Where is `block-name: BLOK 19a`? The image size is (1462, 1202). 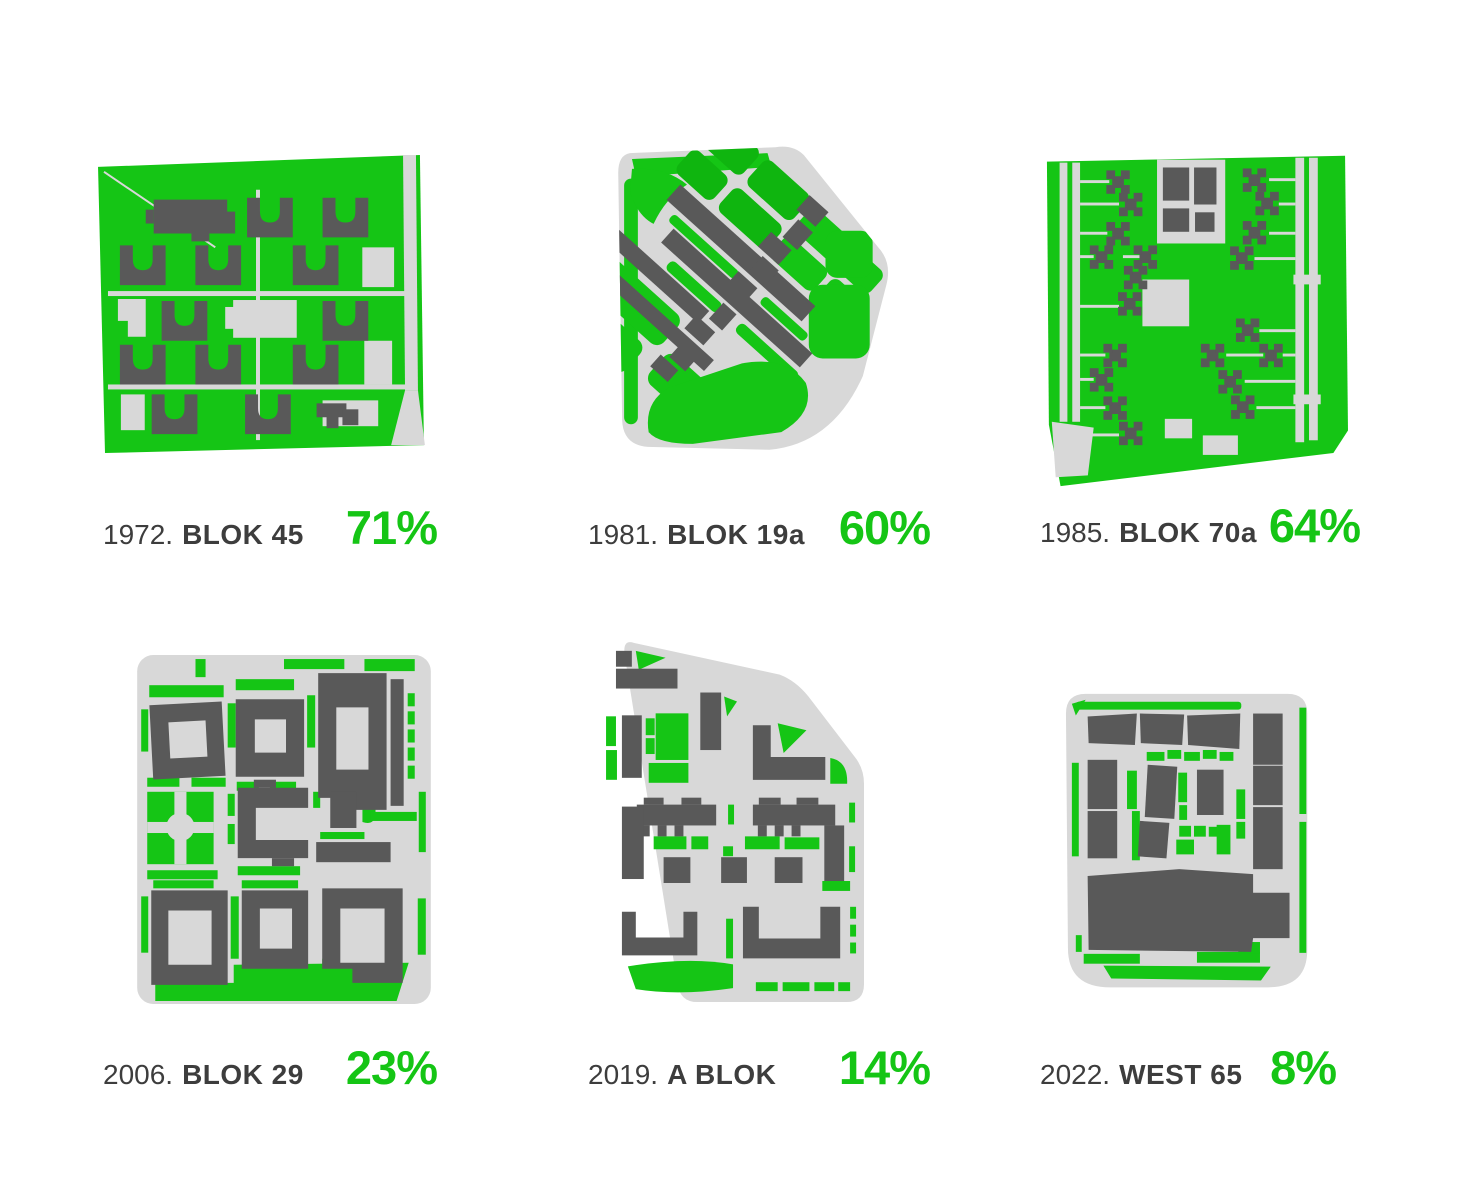
block-name: BLOK 19a is located at coordinates (736, 534).